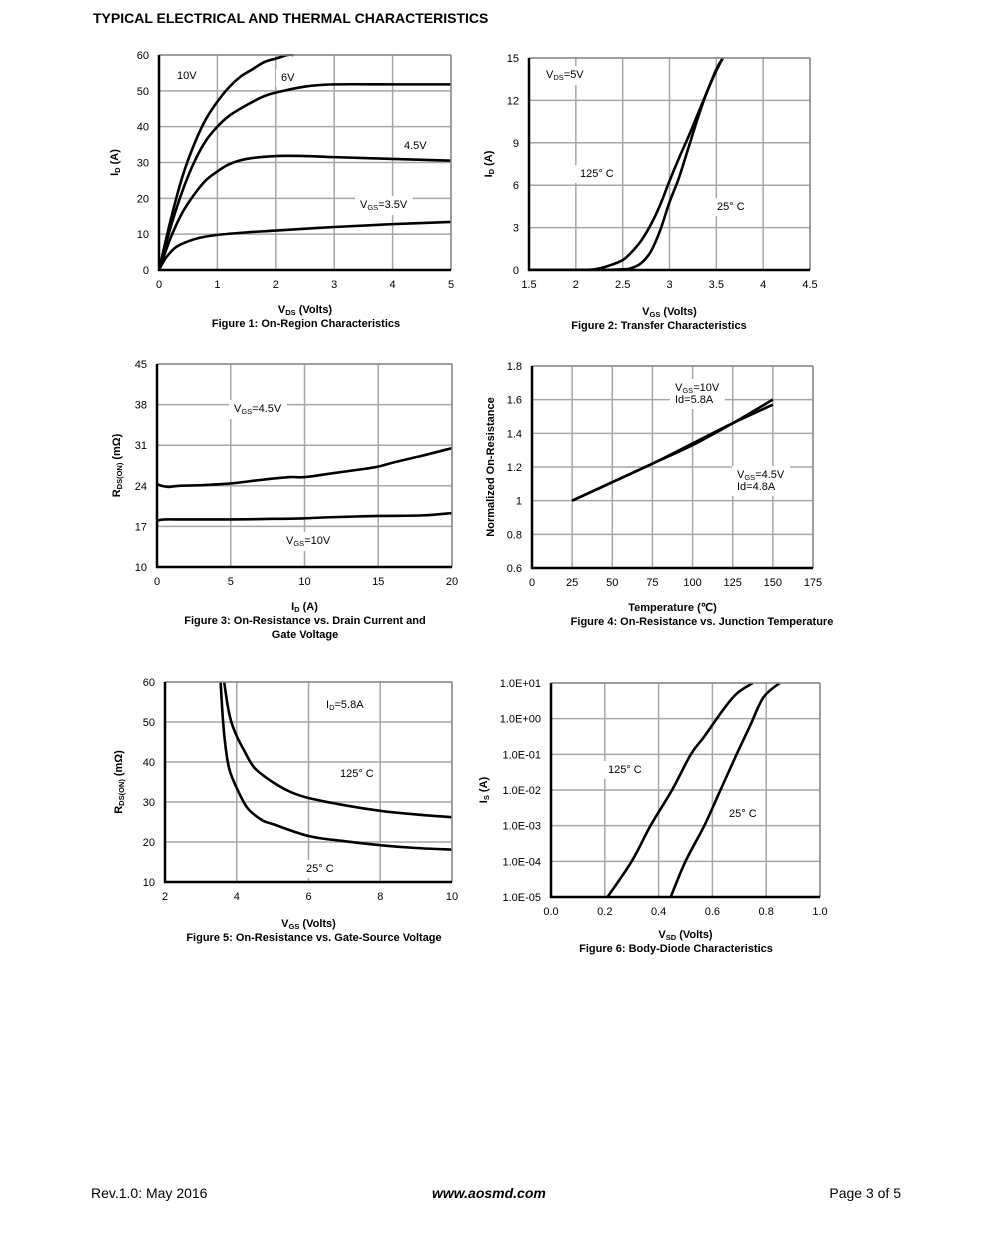 The image size is (991, 1245). Describe the element at coordinates (514, 468) in the screenshot. I see `y-tick-label: 1.2` at that location.